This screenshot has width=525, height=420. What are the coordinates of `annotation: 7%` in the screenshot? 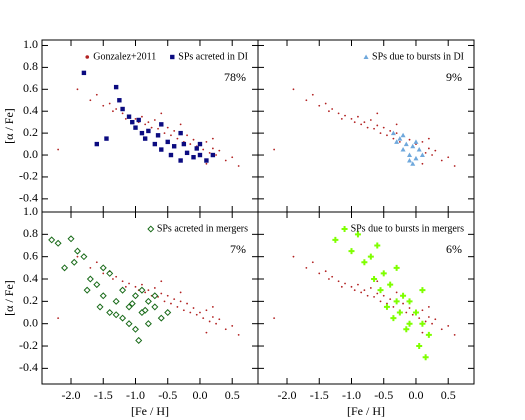 It's located at (238, 249).